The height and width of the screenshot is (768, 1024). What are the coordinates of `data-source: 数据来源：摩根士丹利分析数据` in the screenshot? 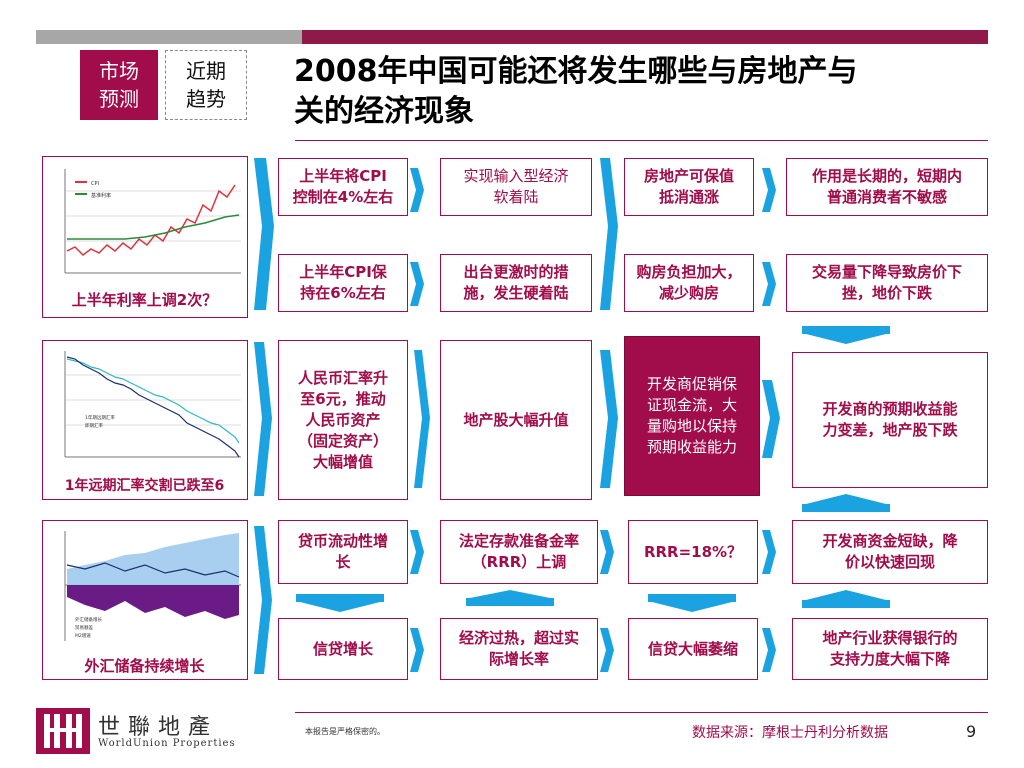 It's located at (790, 733).